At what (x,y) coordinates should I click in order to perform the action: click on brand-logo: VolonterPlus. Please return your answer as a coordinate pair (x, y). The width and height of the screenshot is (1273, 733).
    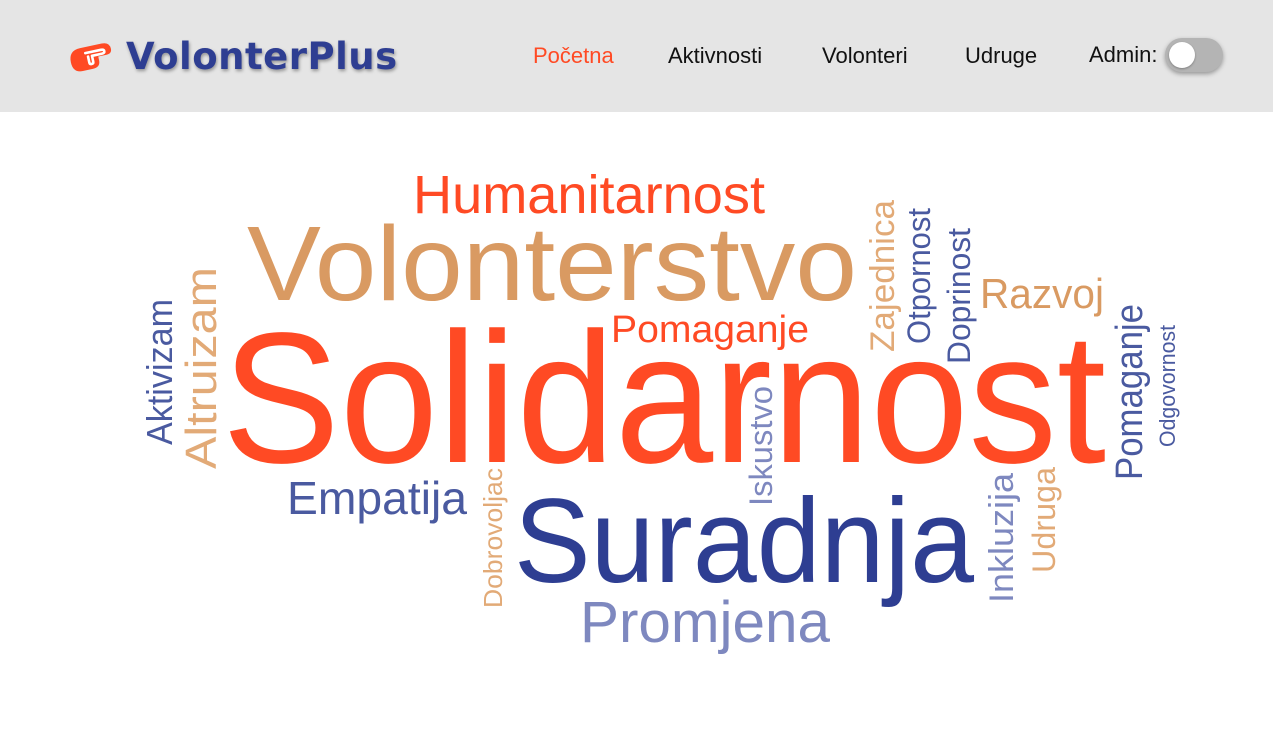
    Looking at the image, I should click on (231, 56).